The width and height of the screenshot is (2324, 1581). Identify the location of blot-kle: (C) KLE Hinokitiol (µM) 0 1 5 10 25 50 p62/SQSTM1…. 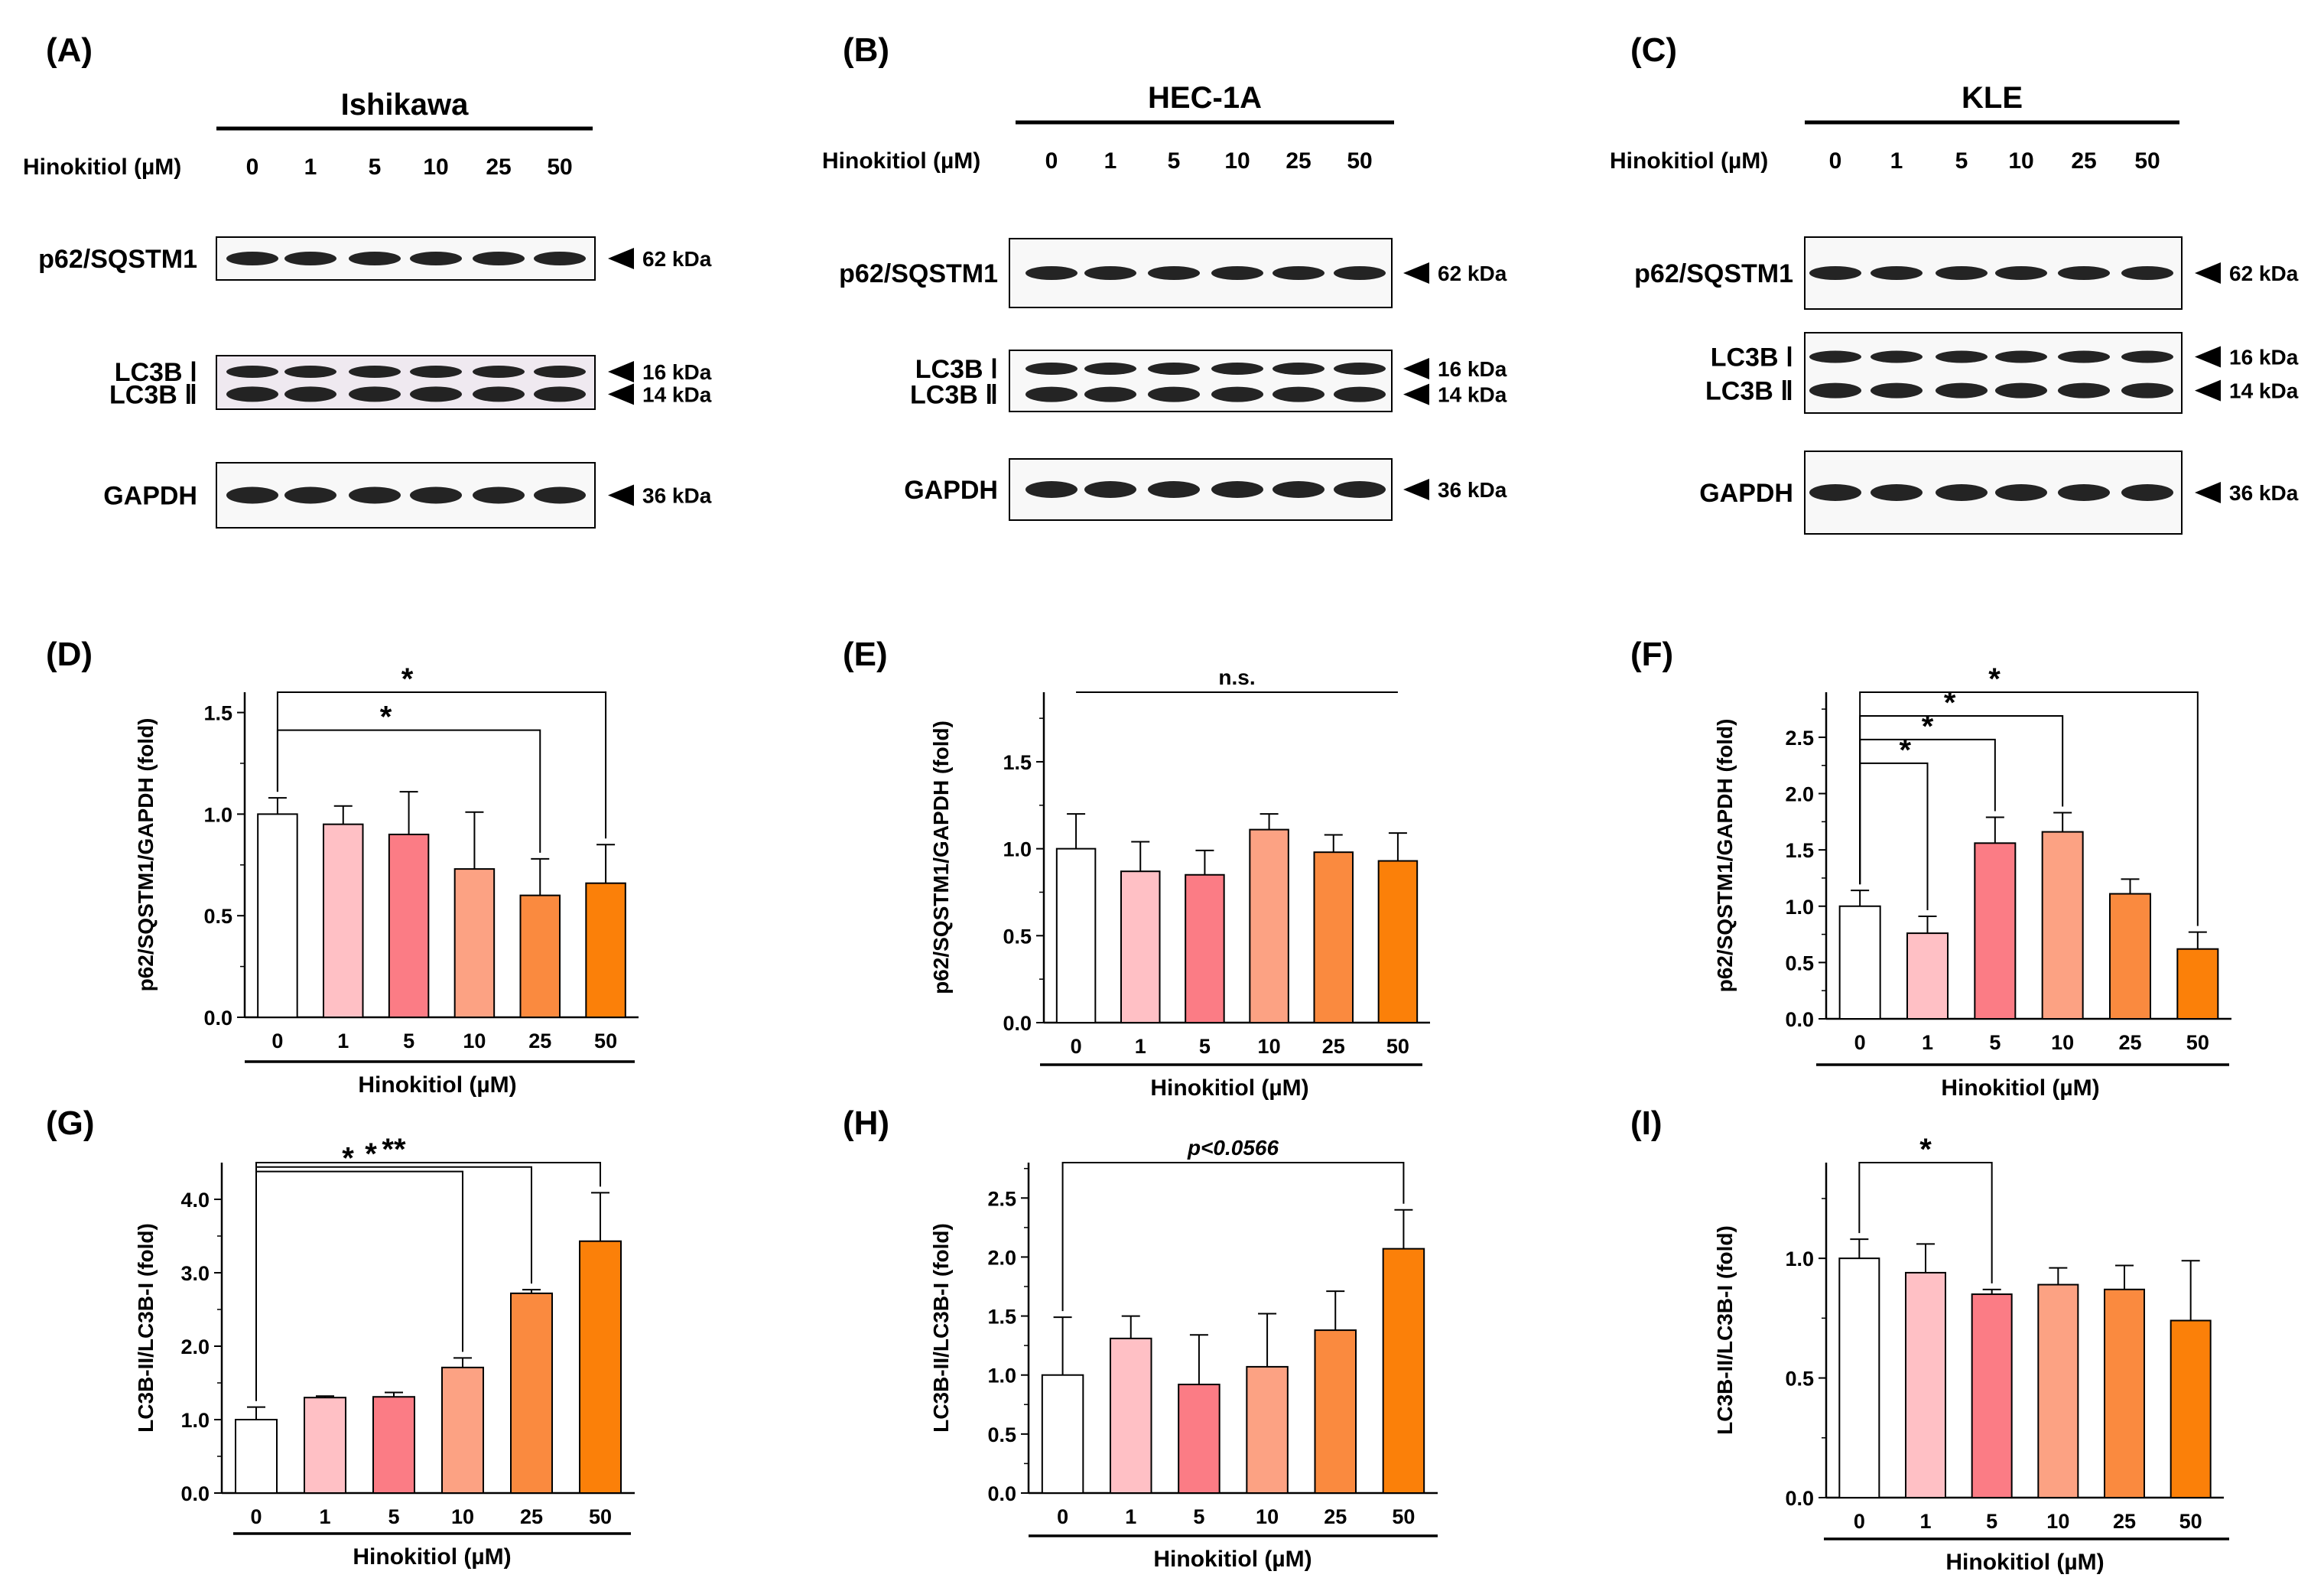
(1954, 283).